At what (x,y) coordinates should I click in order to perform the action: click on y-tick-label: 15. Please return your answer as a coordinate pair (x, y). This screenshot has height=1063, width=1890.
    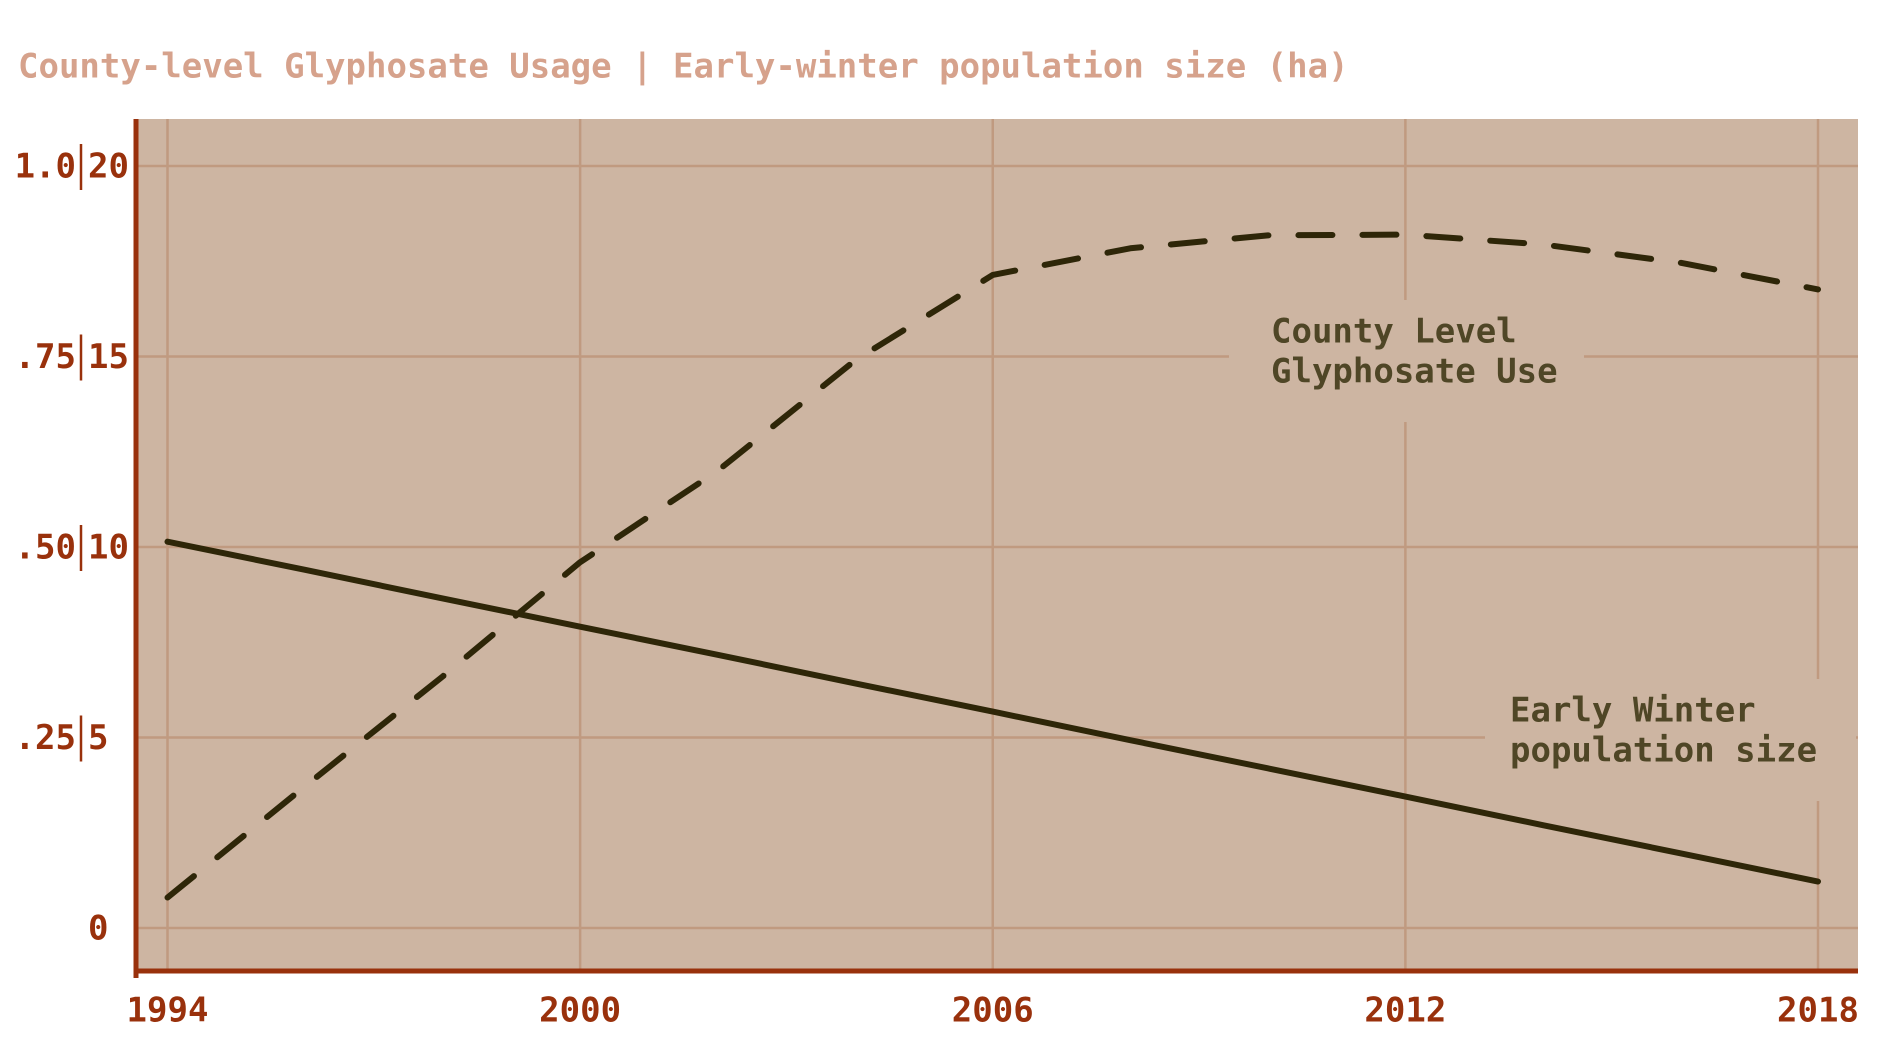
    Looking at the image, I should click on (108, 357).